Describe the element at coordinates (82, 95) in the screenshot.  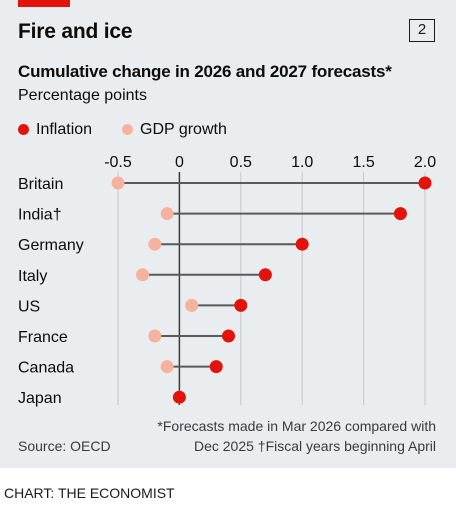
I see `chart-unit-label: Percentage points` at that location.